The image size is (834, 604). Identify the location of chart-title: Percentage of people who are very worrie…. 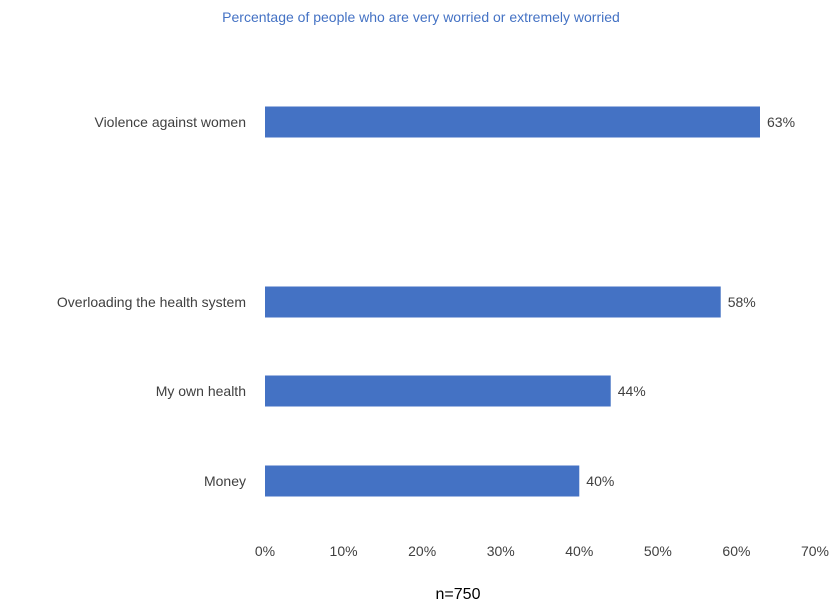
(421, 17).